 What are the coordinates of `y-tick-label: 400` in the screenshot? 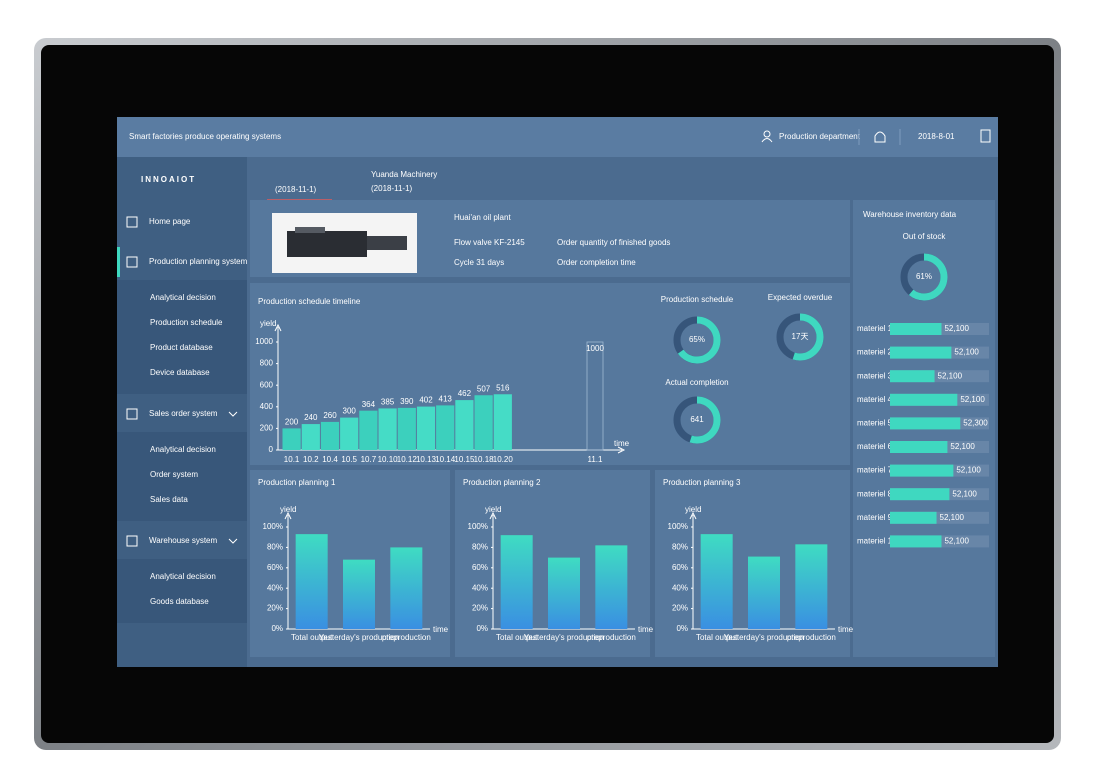 It's located at (267, 406).